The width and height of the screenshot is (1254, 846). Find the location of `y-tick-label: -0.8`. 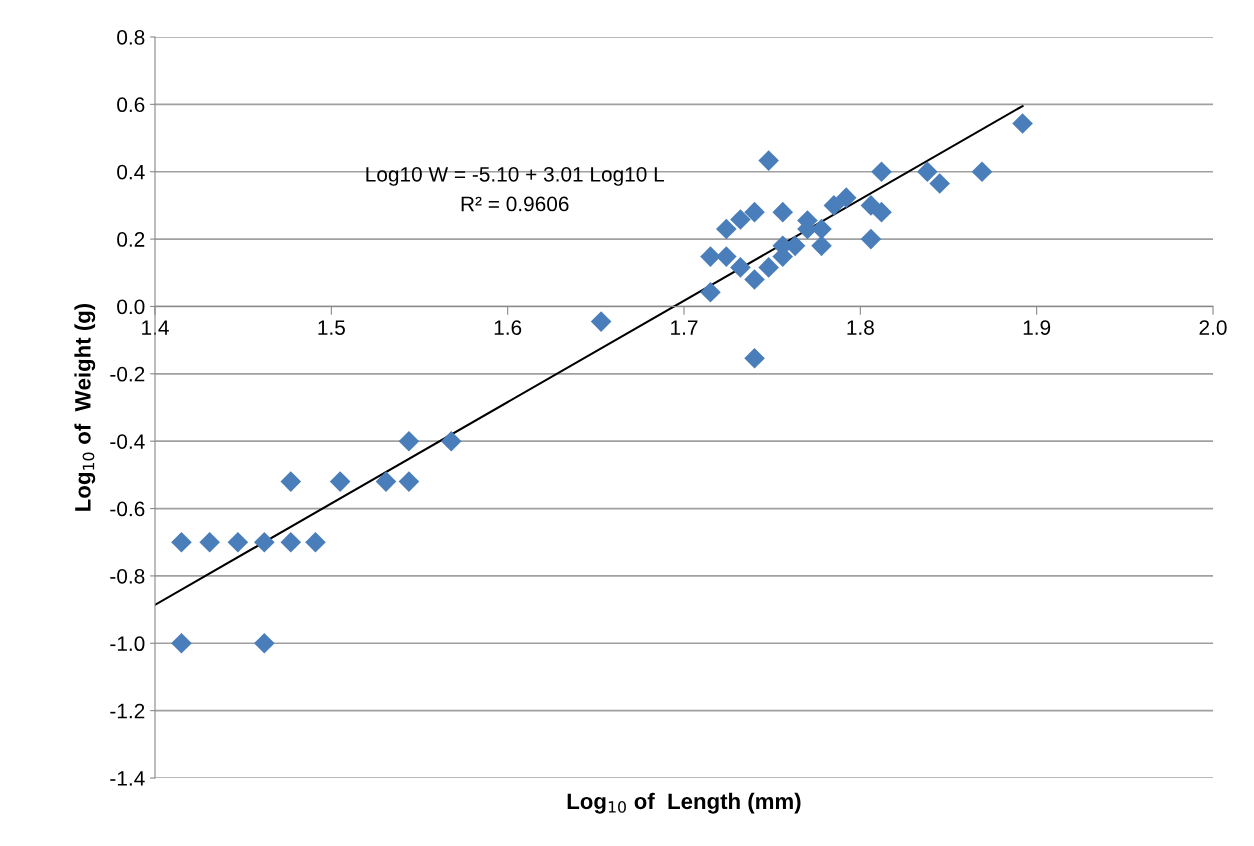

y-tick-label: -0.8 is located at coordinates (127, 576).